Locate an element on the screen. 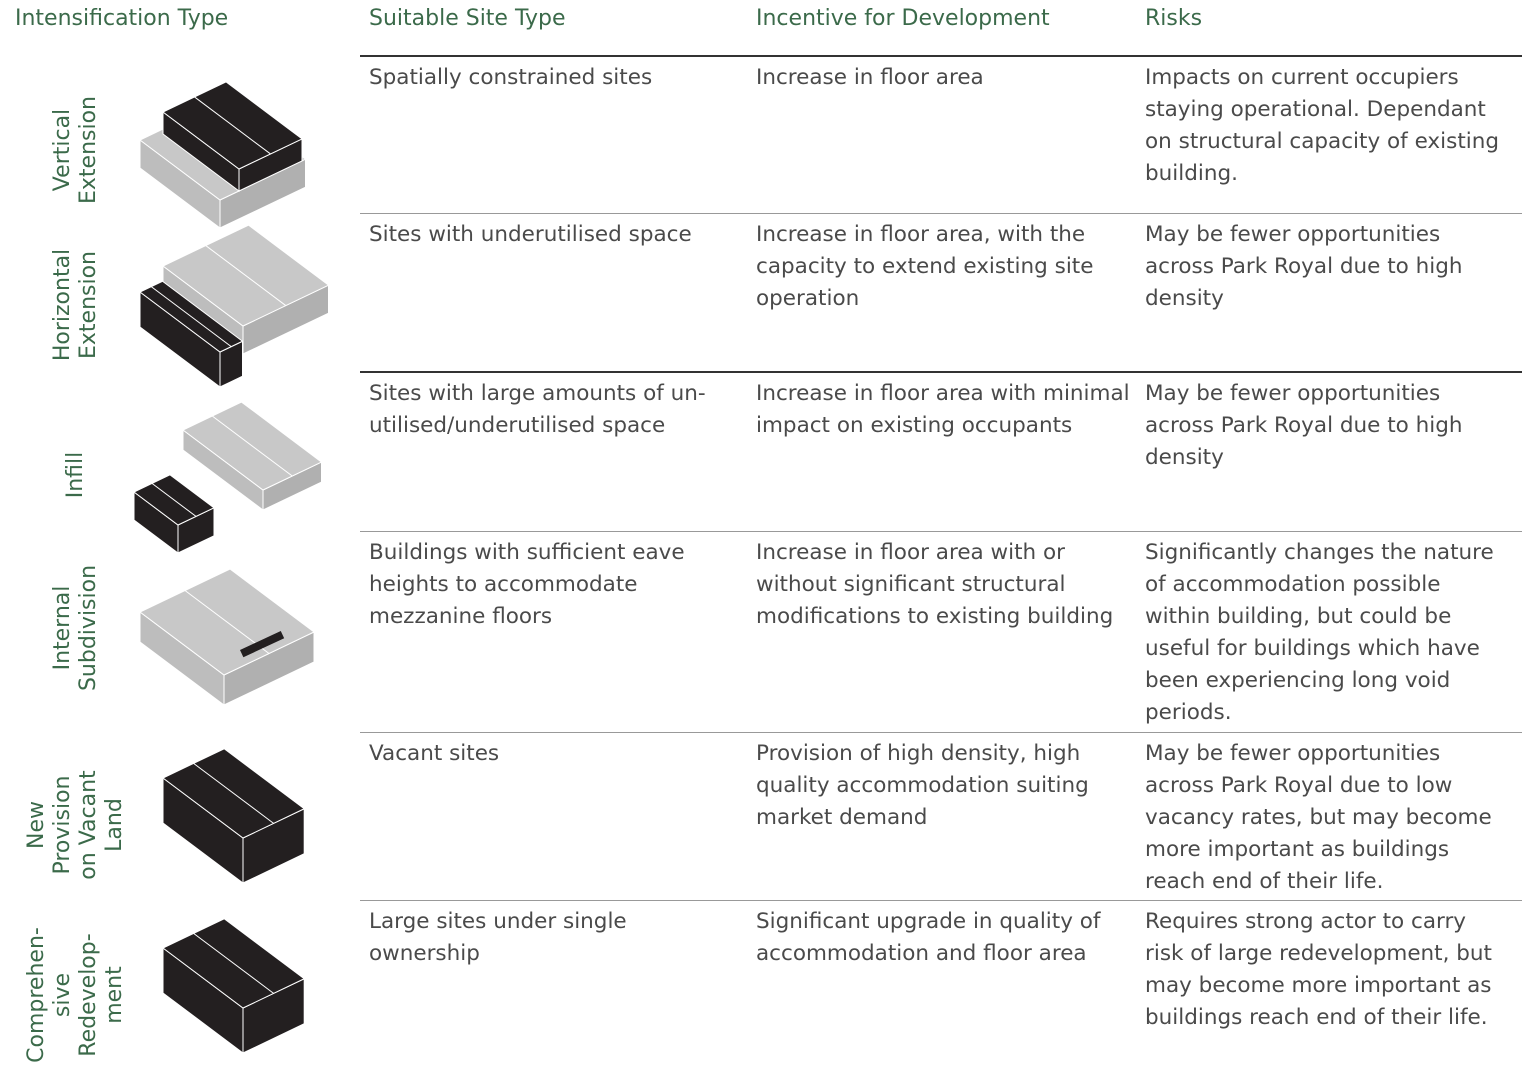 This screenshot has height=1076, width=1524. cell-site: Vacant sites is located at coordinates (434, 753).